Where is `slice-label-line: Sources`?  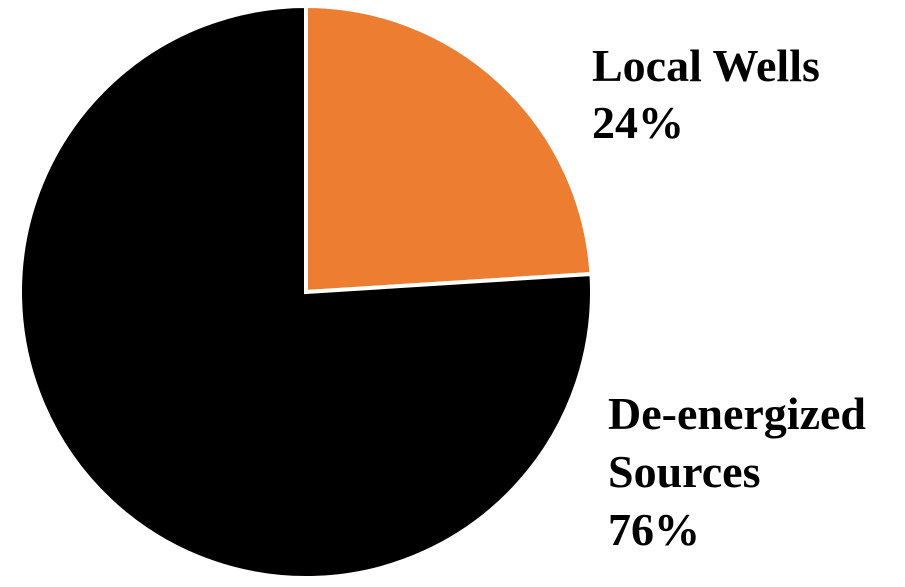 slice-label-line: Sources is located at coordinates (684, 471).